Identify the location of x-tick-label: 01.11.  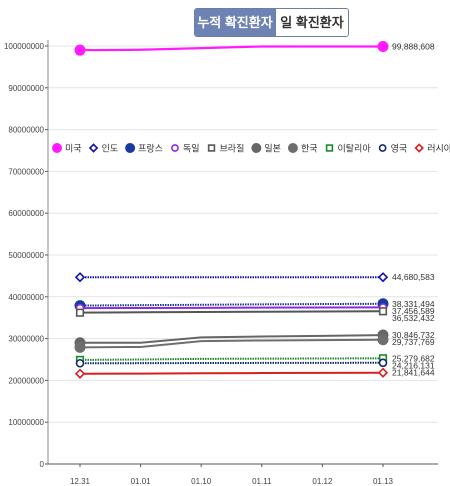
(262, 481).